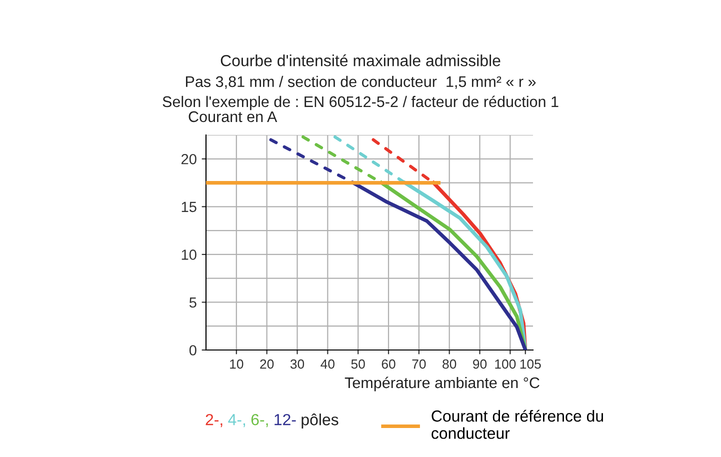 Image resolution: width=721 pixels, height=457 pixels. I want to click on y-tick-label: 20, so click(188, 159).